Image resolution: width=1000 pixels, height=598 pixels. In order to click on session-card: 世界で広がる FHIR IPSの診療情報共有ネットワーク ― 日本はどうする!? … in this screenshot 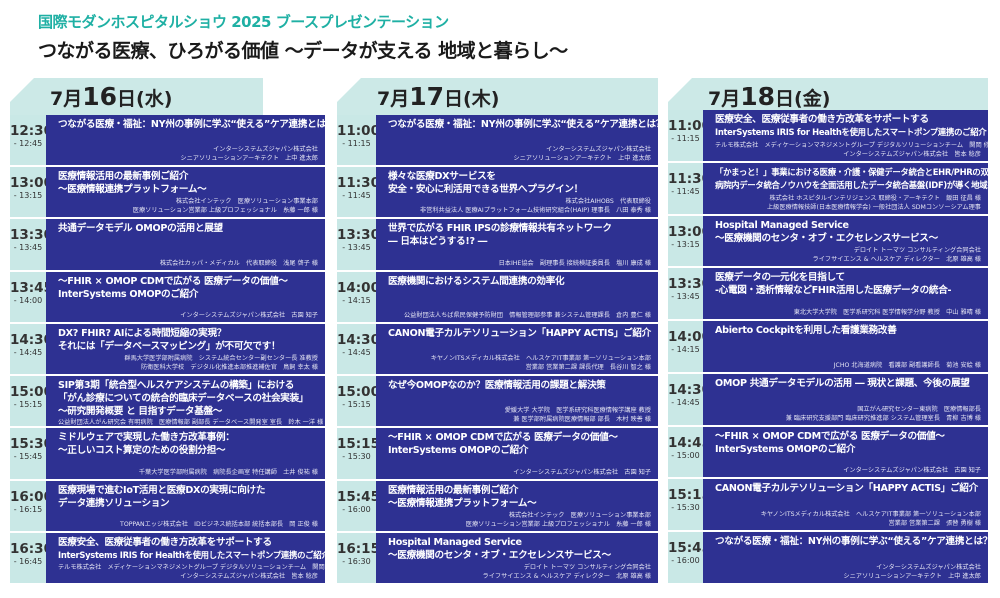, I will do `click(517, 244)`.